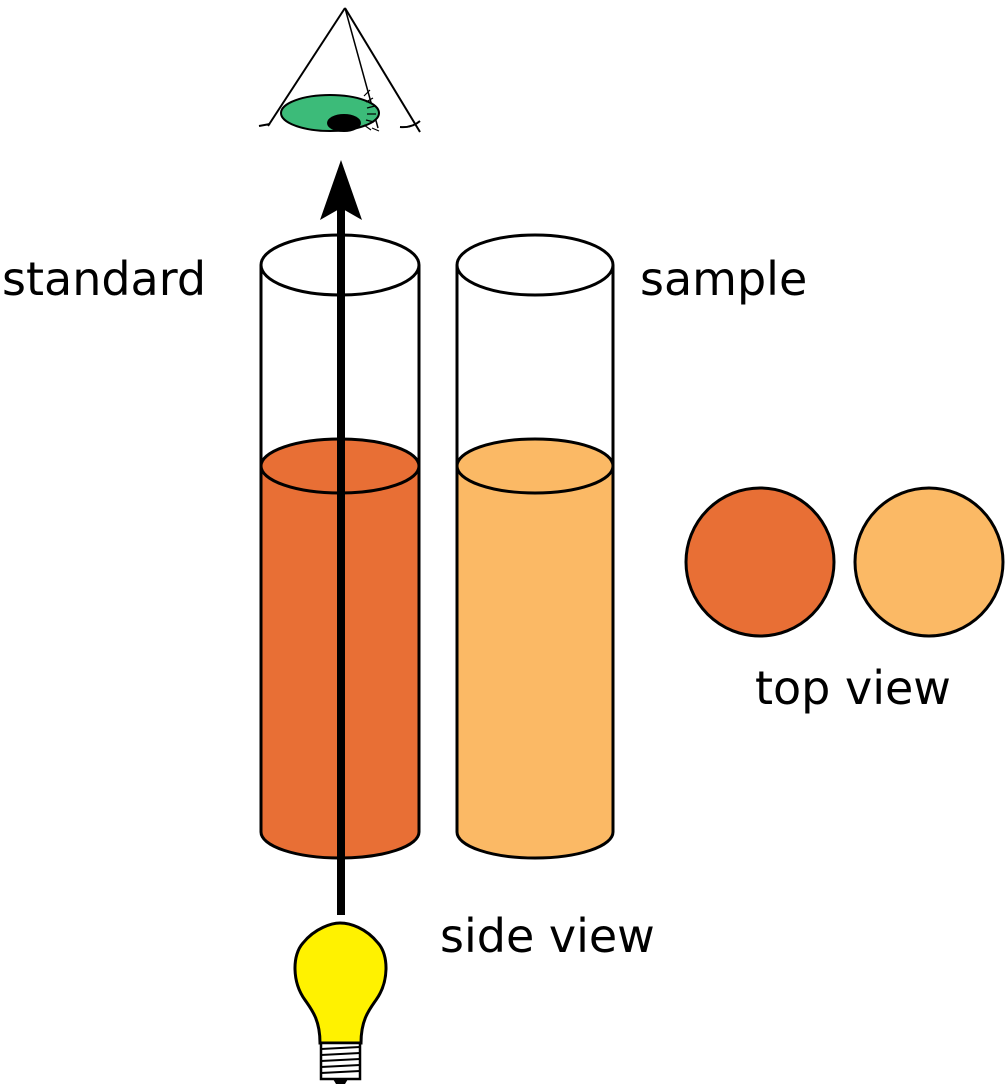 This screenshot has width=1007, height=1087. Describe the element at coordinates (341, 537) in the screenshot. I see `light-path-arrow` at that location.